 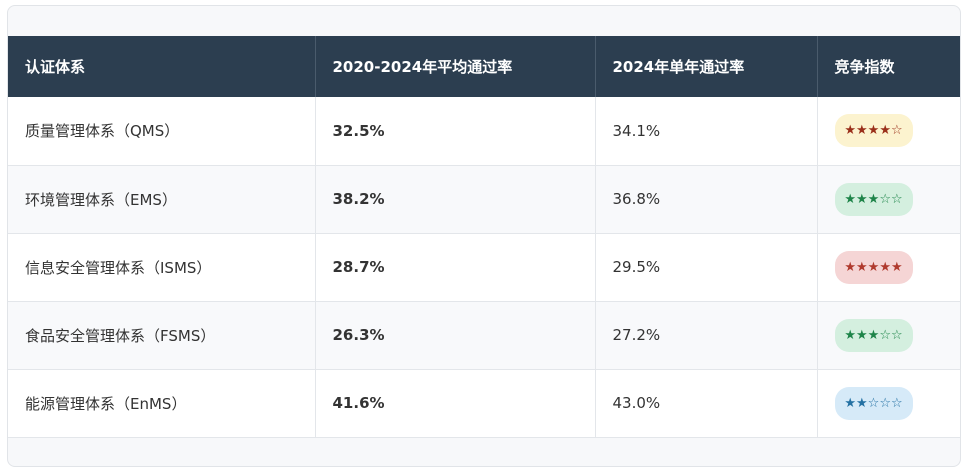 What do you see at coordinates (706, 131) in the screenshot?
I see `cell-2024-rate: 34.1%` at bounding box center [706, 131].